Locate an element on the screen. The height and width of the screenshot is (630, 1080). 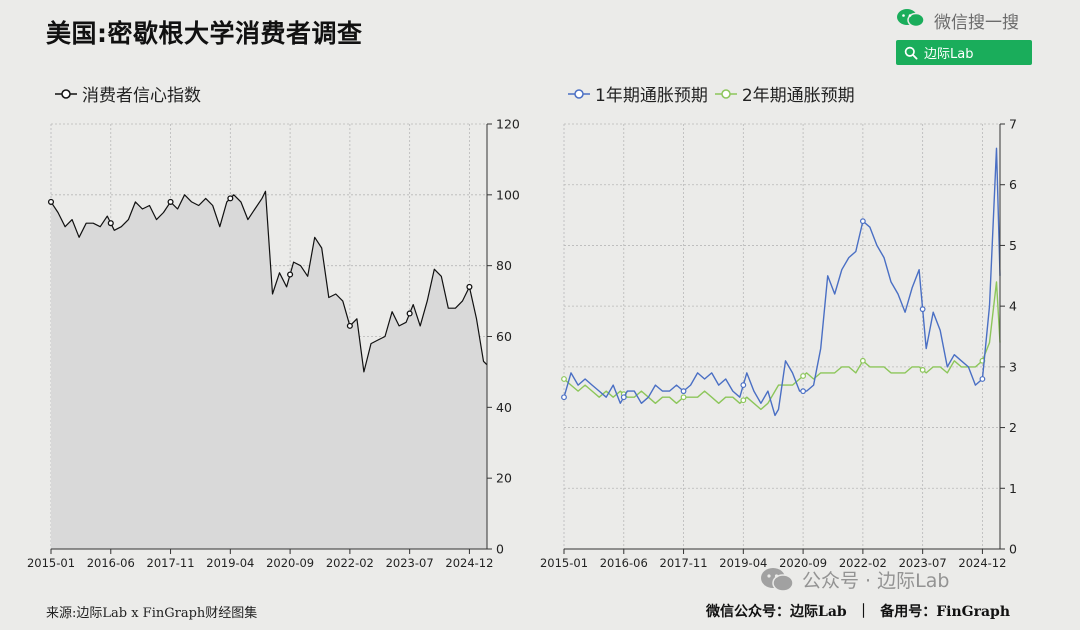
y-tick-label: 20 is located at coordinates (504, 478).